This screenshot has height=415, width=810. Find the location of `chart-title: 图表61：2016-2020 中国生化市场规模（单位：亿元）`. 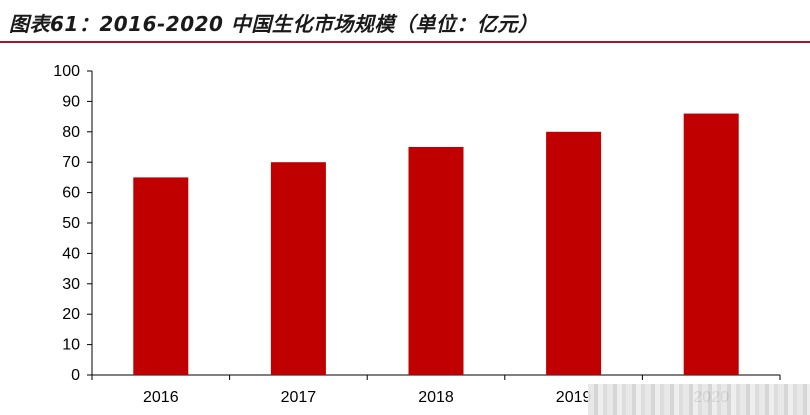

chart-title: 图表61：2016-2020 中国生化市场规模（单位：亿元） is located at coordinates (274, 24).